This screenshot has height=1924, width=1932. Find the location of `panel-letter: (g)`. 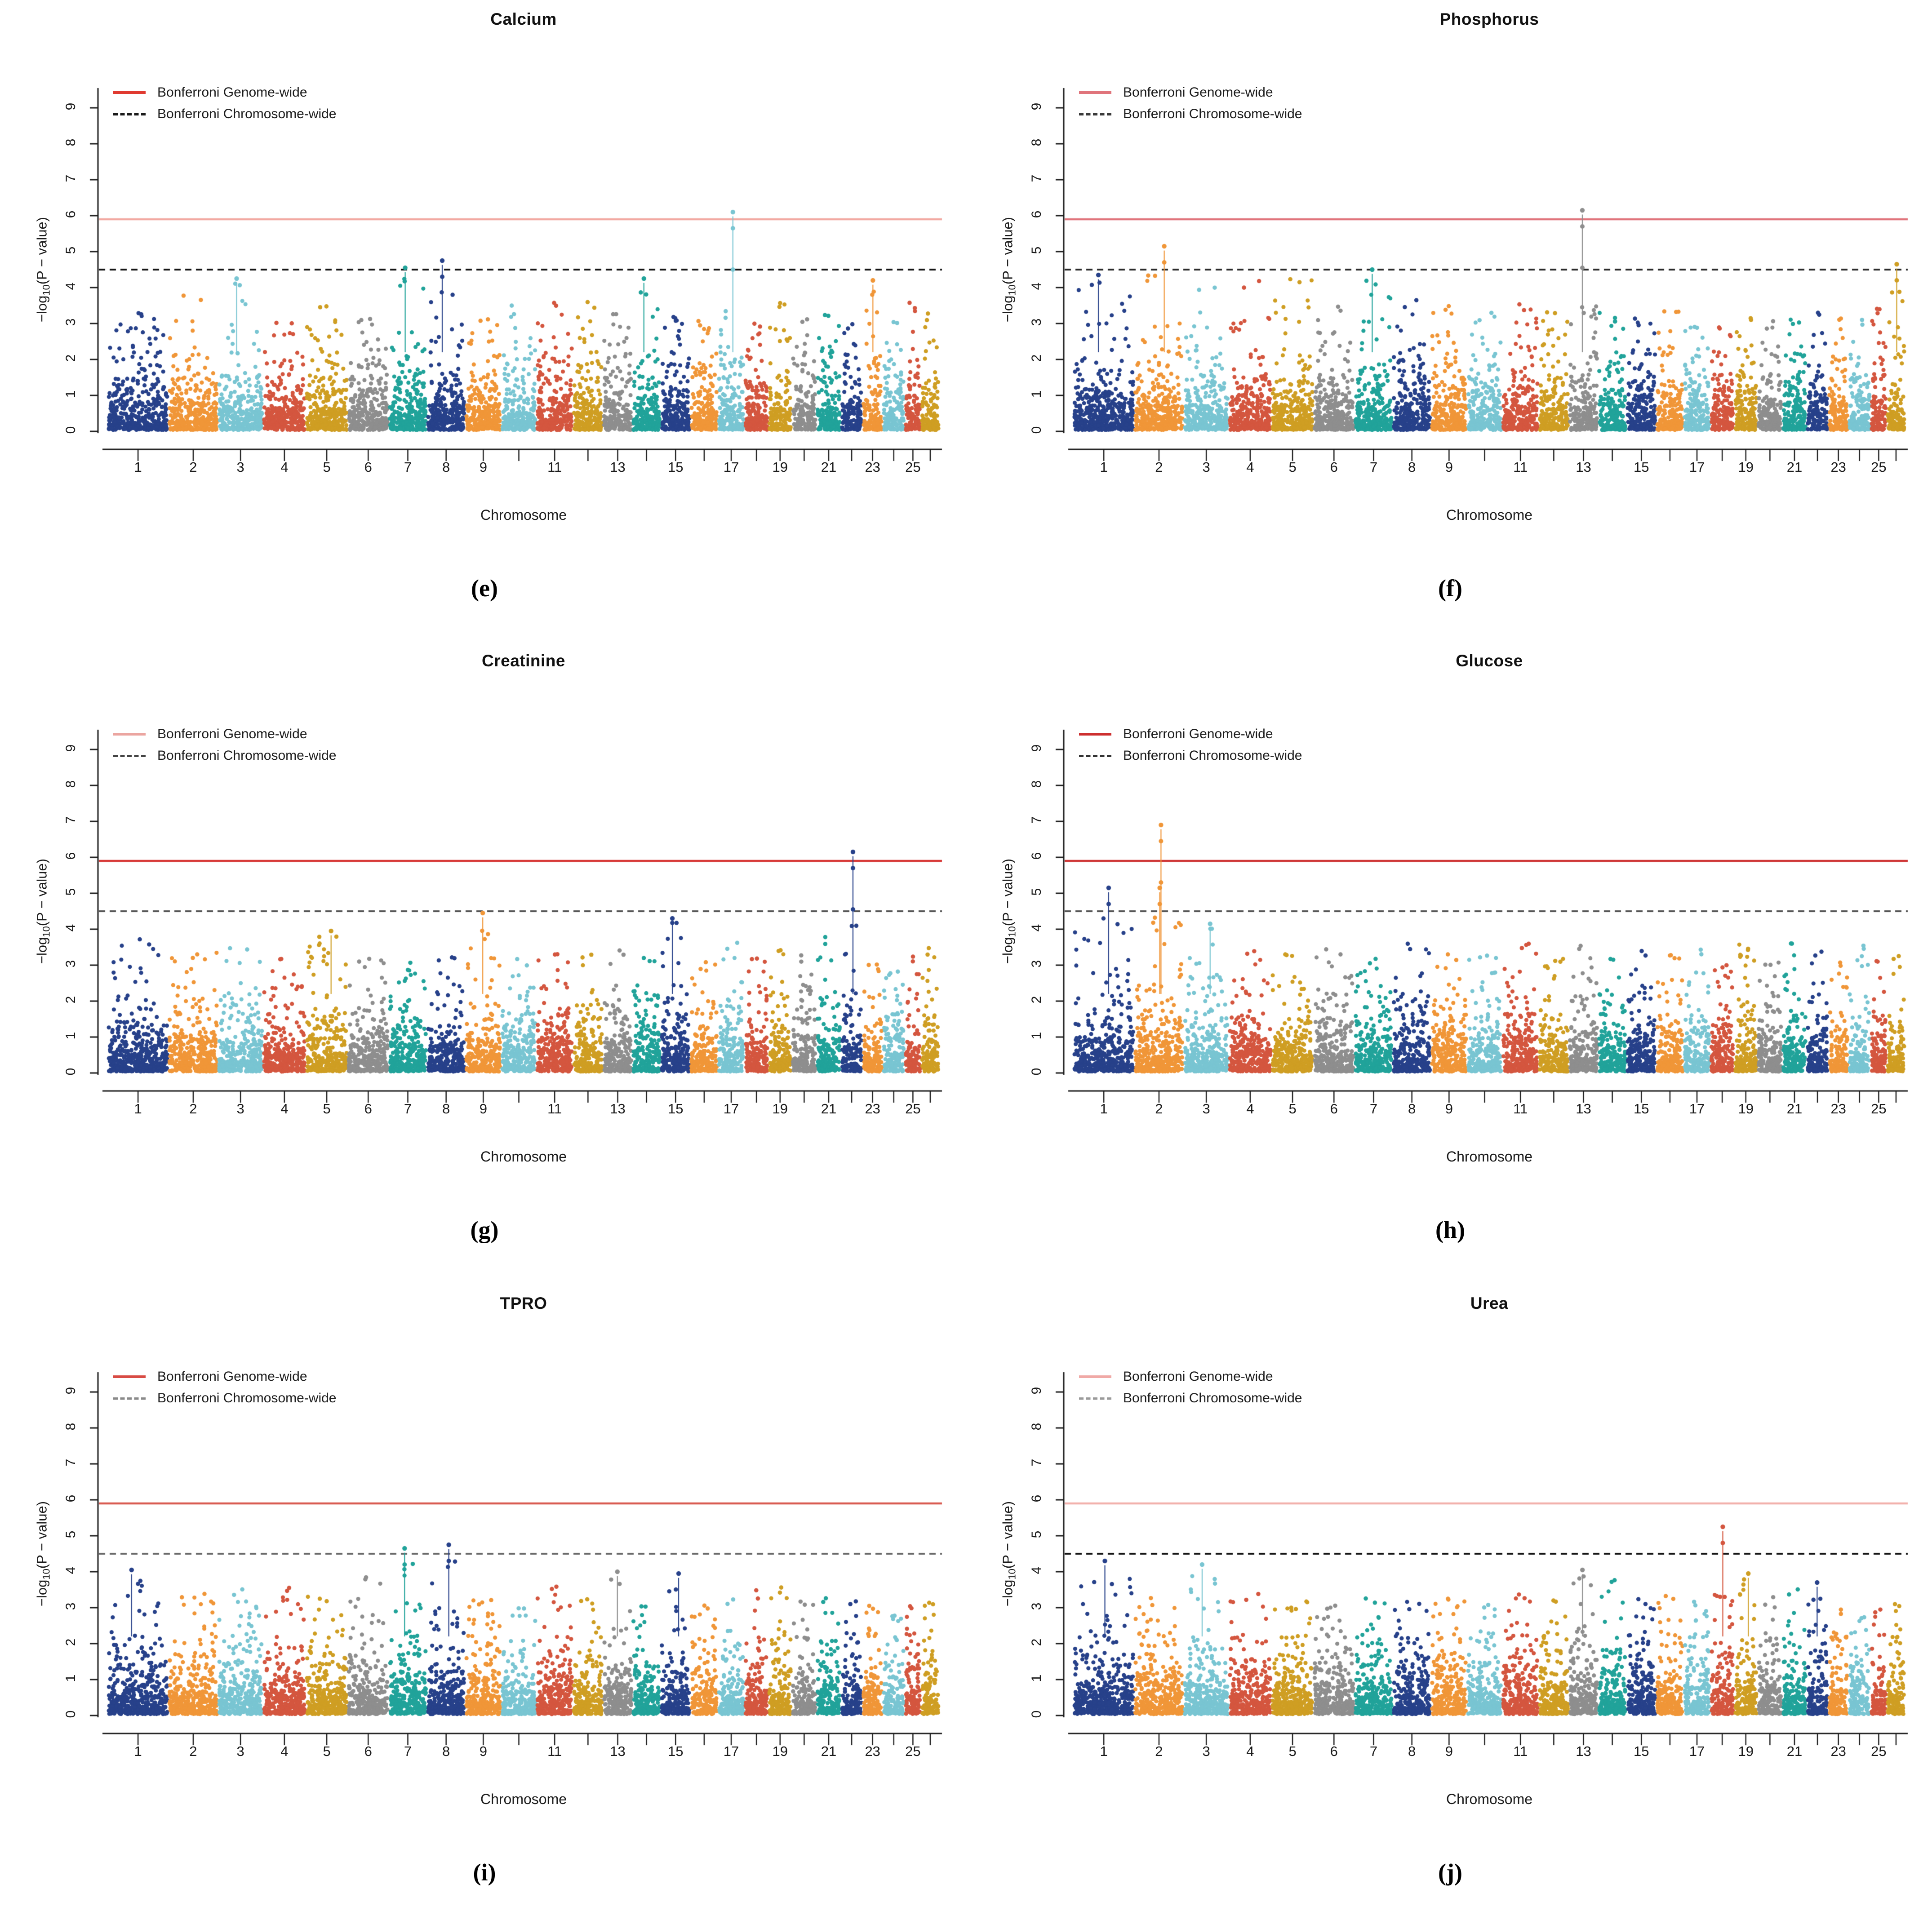

panel-letter: (g) is located at coordinates (484, 1229).